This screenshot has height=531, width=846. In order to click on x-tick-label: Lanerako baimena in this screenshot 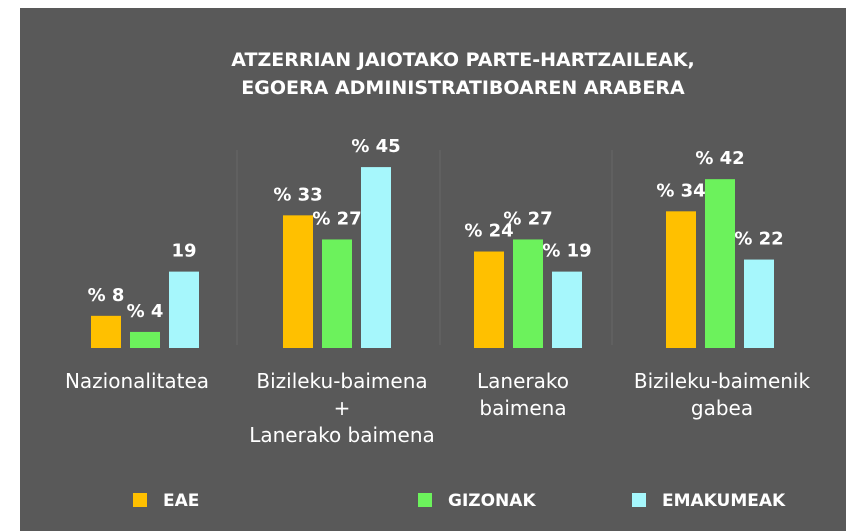, I will do `click(523, 394)`.